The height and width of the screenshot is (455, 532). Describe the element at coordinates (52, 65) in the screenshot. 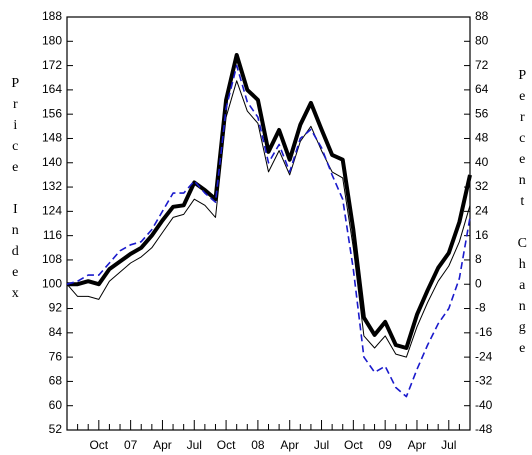

I see `y-tick-label: 172` at that location.